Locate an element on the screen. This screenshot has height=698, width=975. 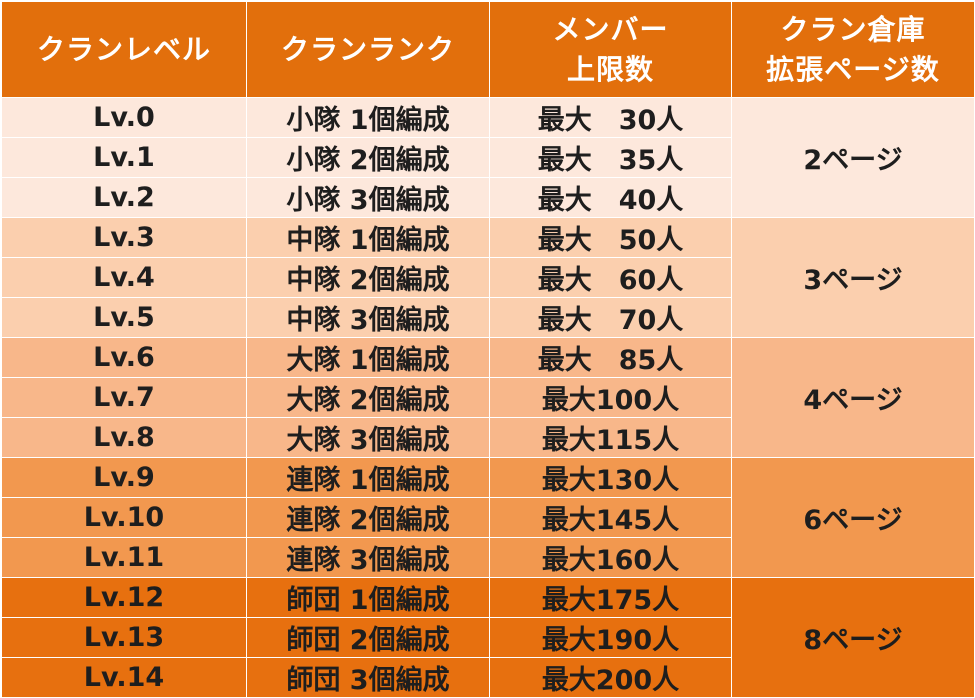
level-cell: Lv.2 is located at coordinates (124, 197).